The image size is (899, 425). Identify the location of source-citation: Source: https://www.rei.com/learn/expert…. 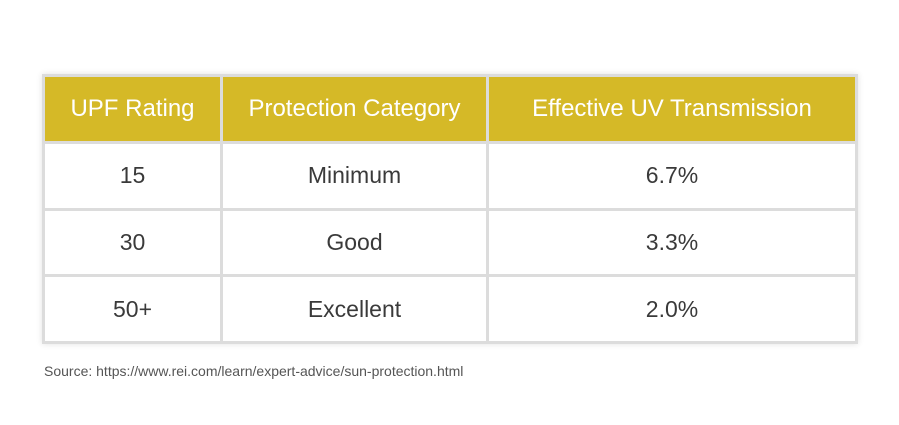
(254, 371).